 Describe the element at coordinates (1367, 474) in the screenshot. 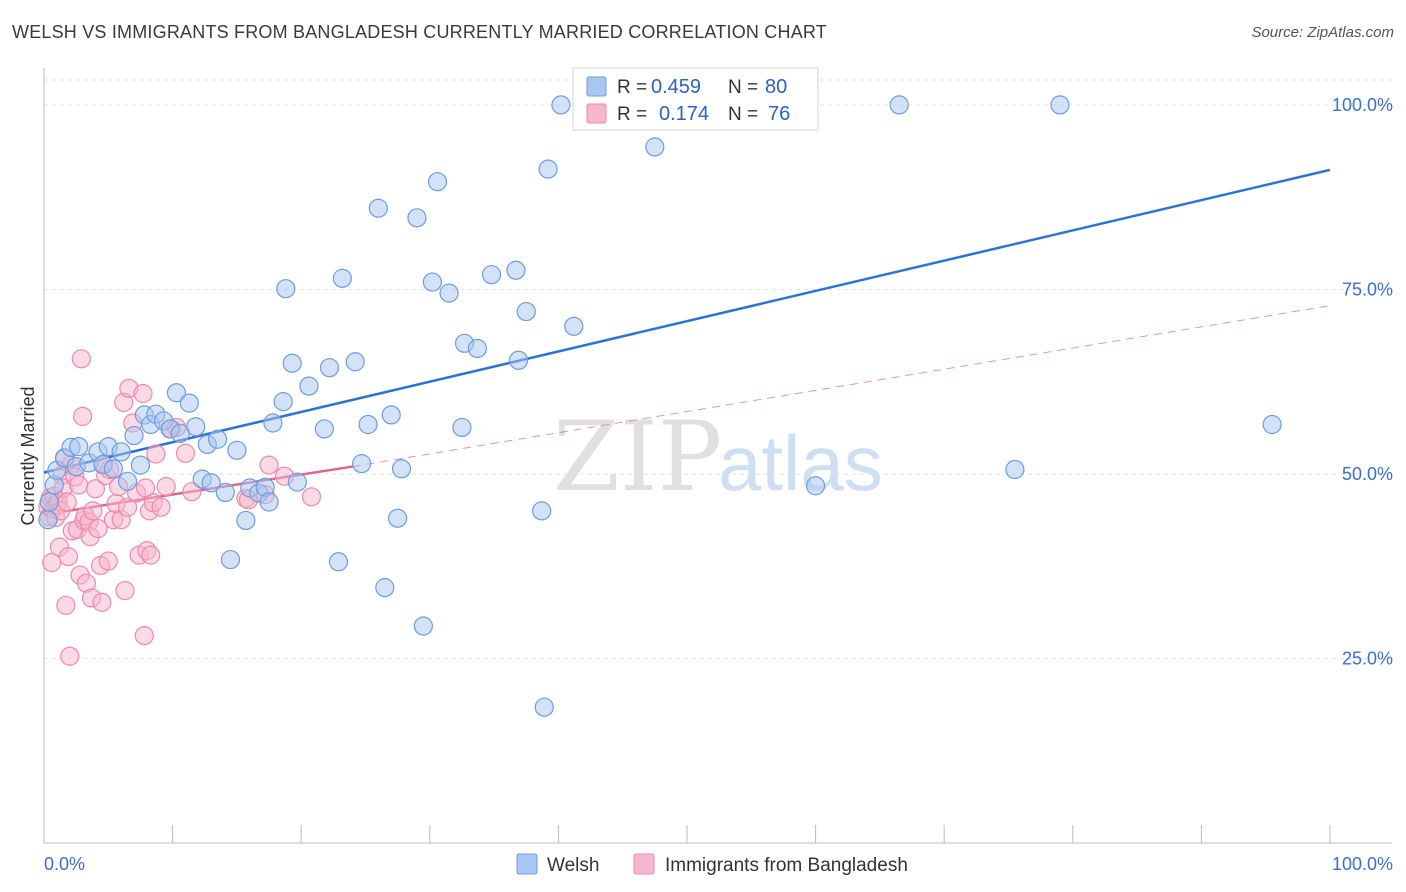

I see `y-tick-label-50: 50.0%` at that location.